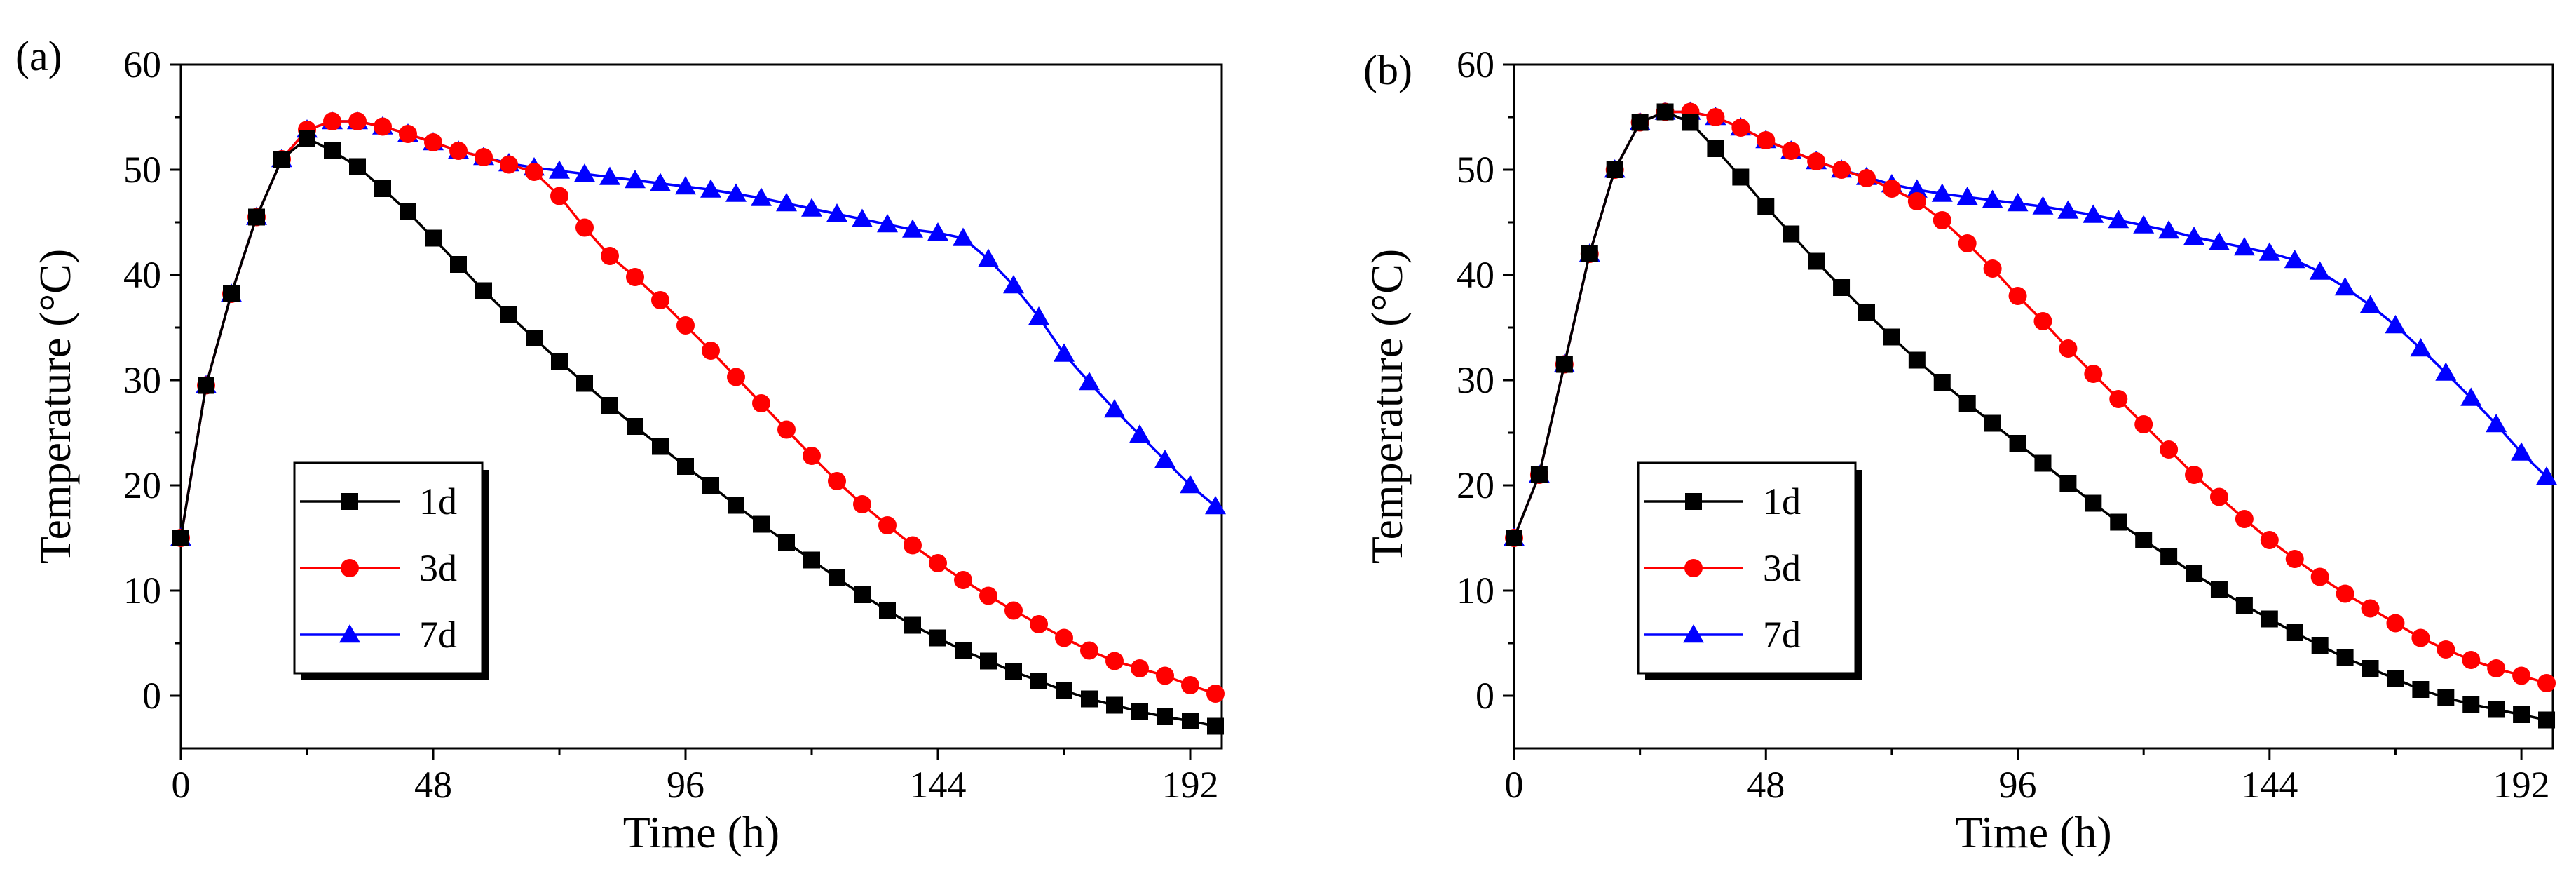 This screenshot has height=890, width=2576. Describe the element at coordinates (938, 785) in the screenshot. I see `x-tick-label: 144` at that location.